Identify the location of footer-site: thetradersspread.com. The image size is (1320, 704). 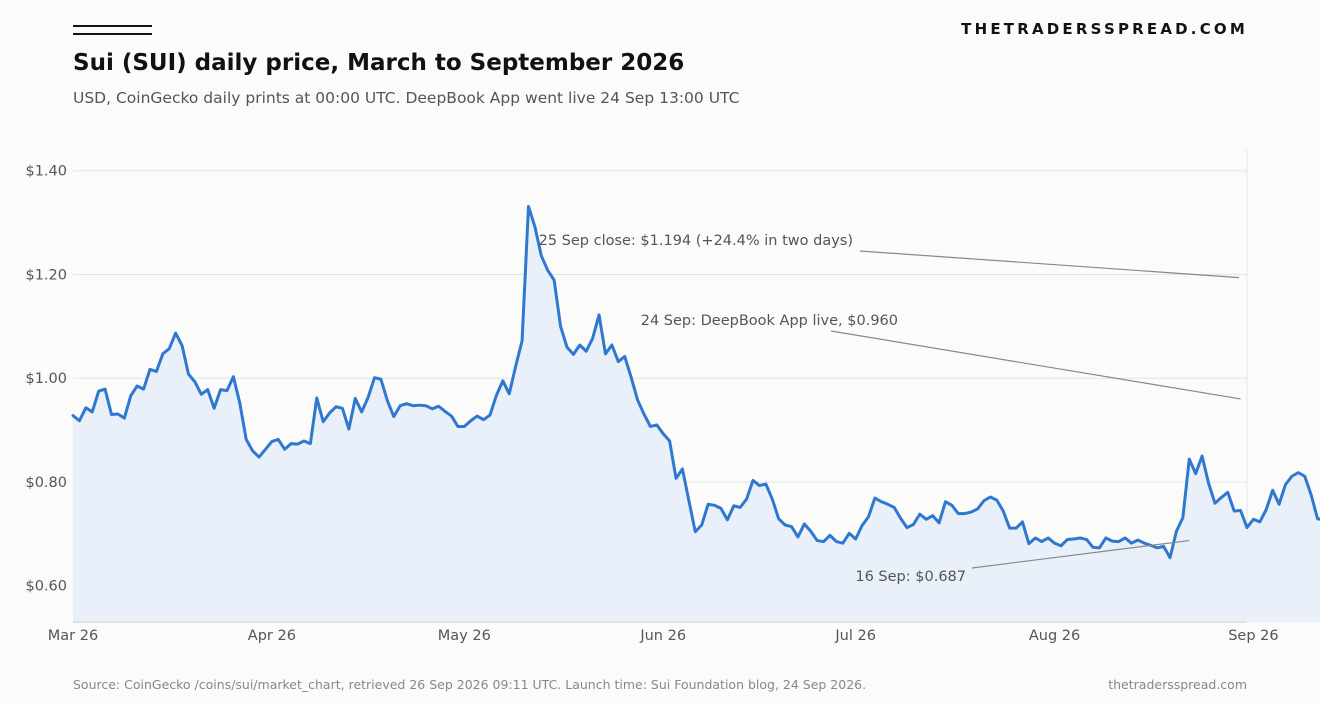
(1177, 684).